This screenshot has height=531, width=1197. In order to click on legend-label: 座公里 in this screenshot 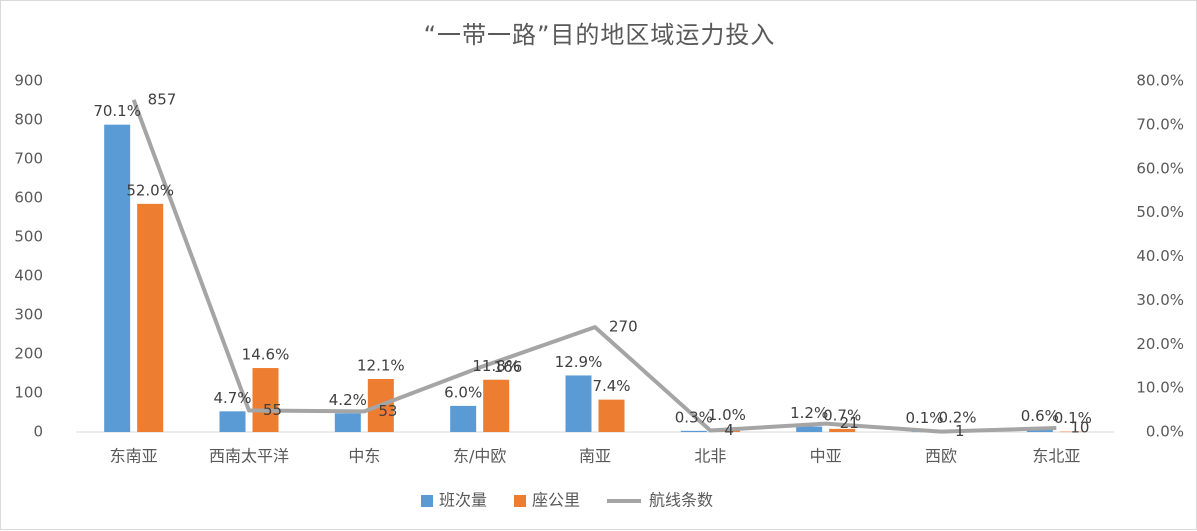, I will do `click(556, 500)`.